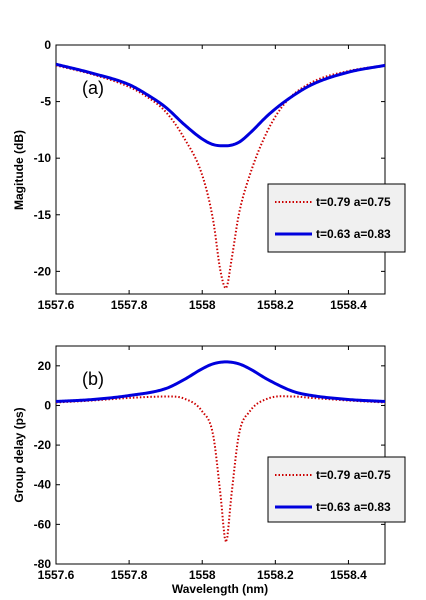  I want to click on panel-label-b: (b), so click(93, 379).